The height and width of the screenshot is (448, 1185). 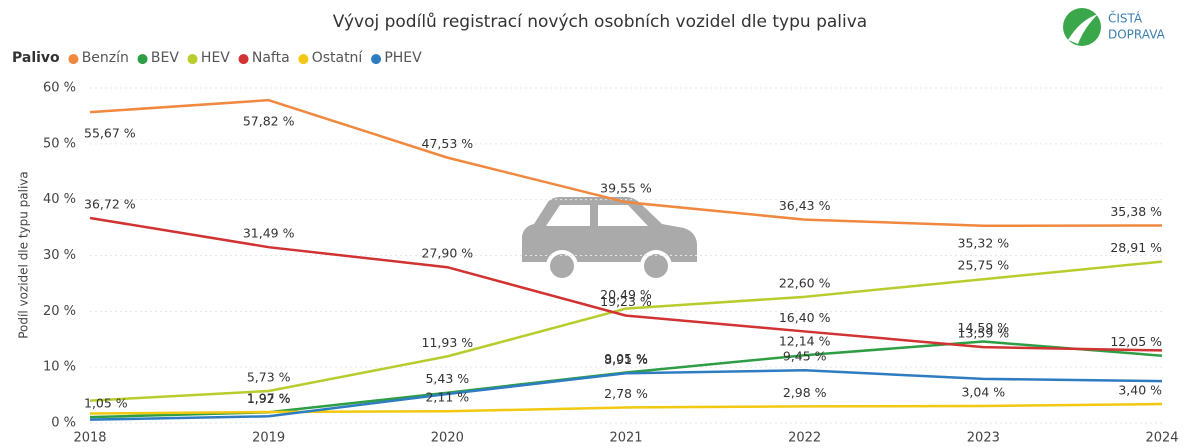 What do you see at coordinates (1136, 211) in the screenshot?
I see `data-label: 35,38 %` at bounding box center [1136, 211].